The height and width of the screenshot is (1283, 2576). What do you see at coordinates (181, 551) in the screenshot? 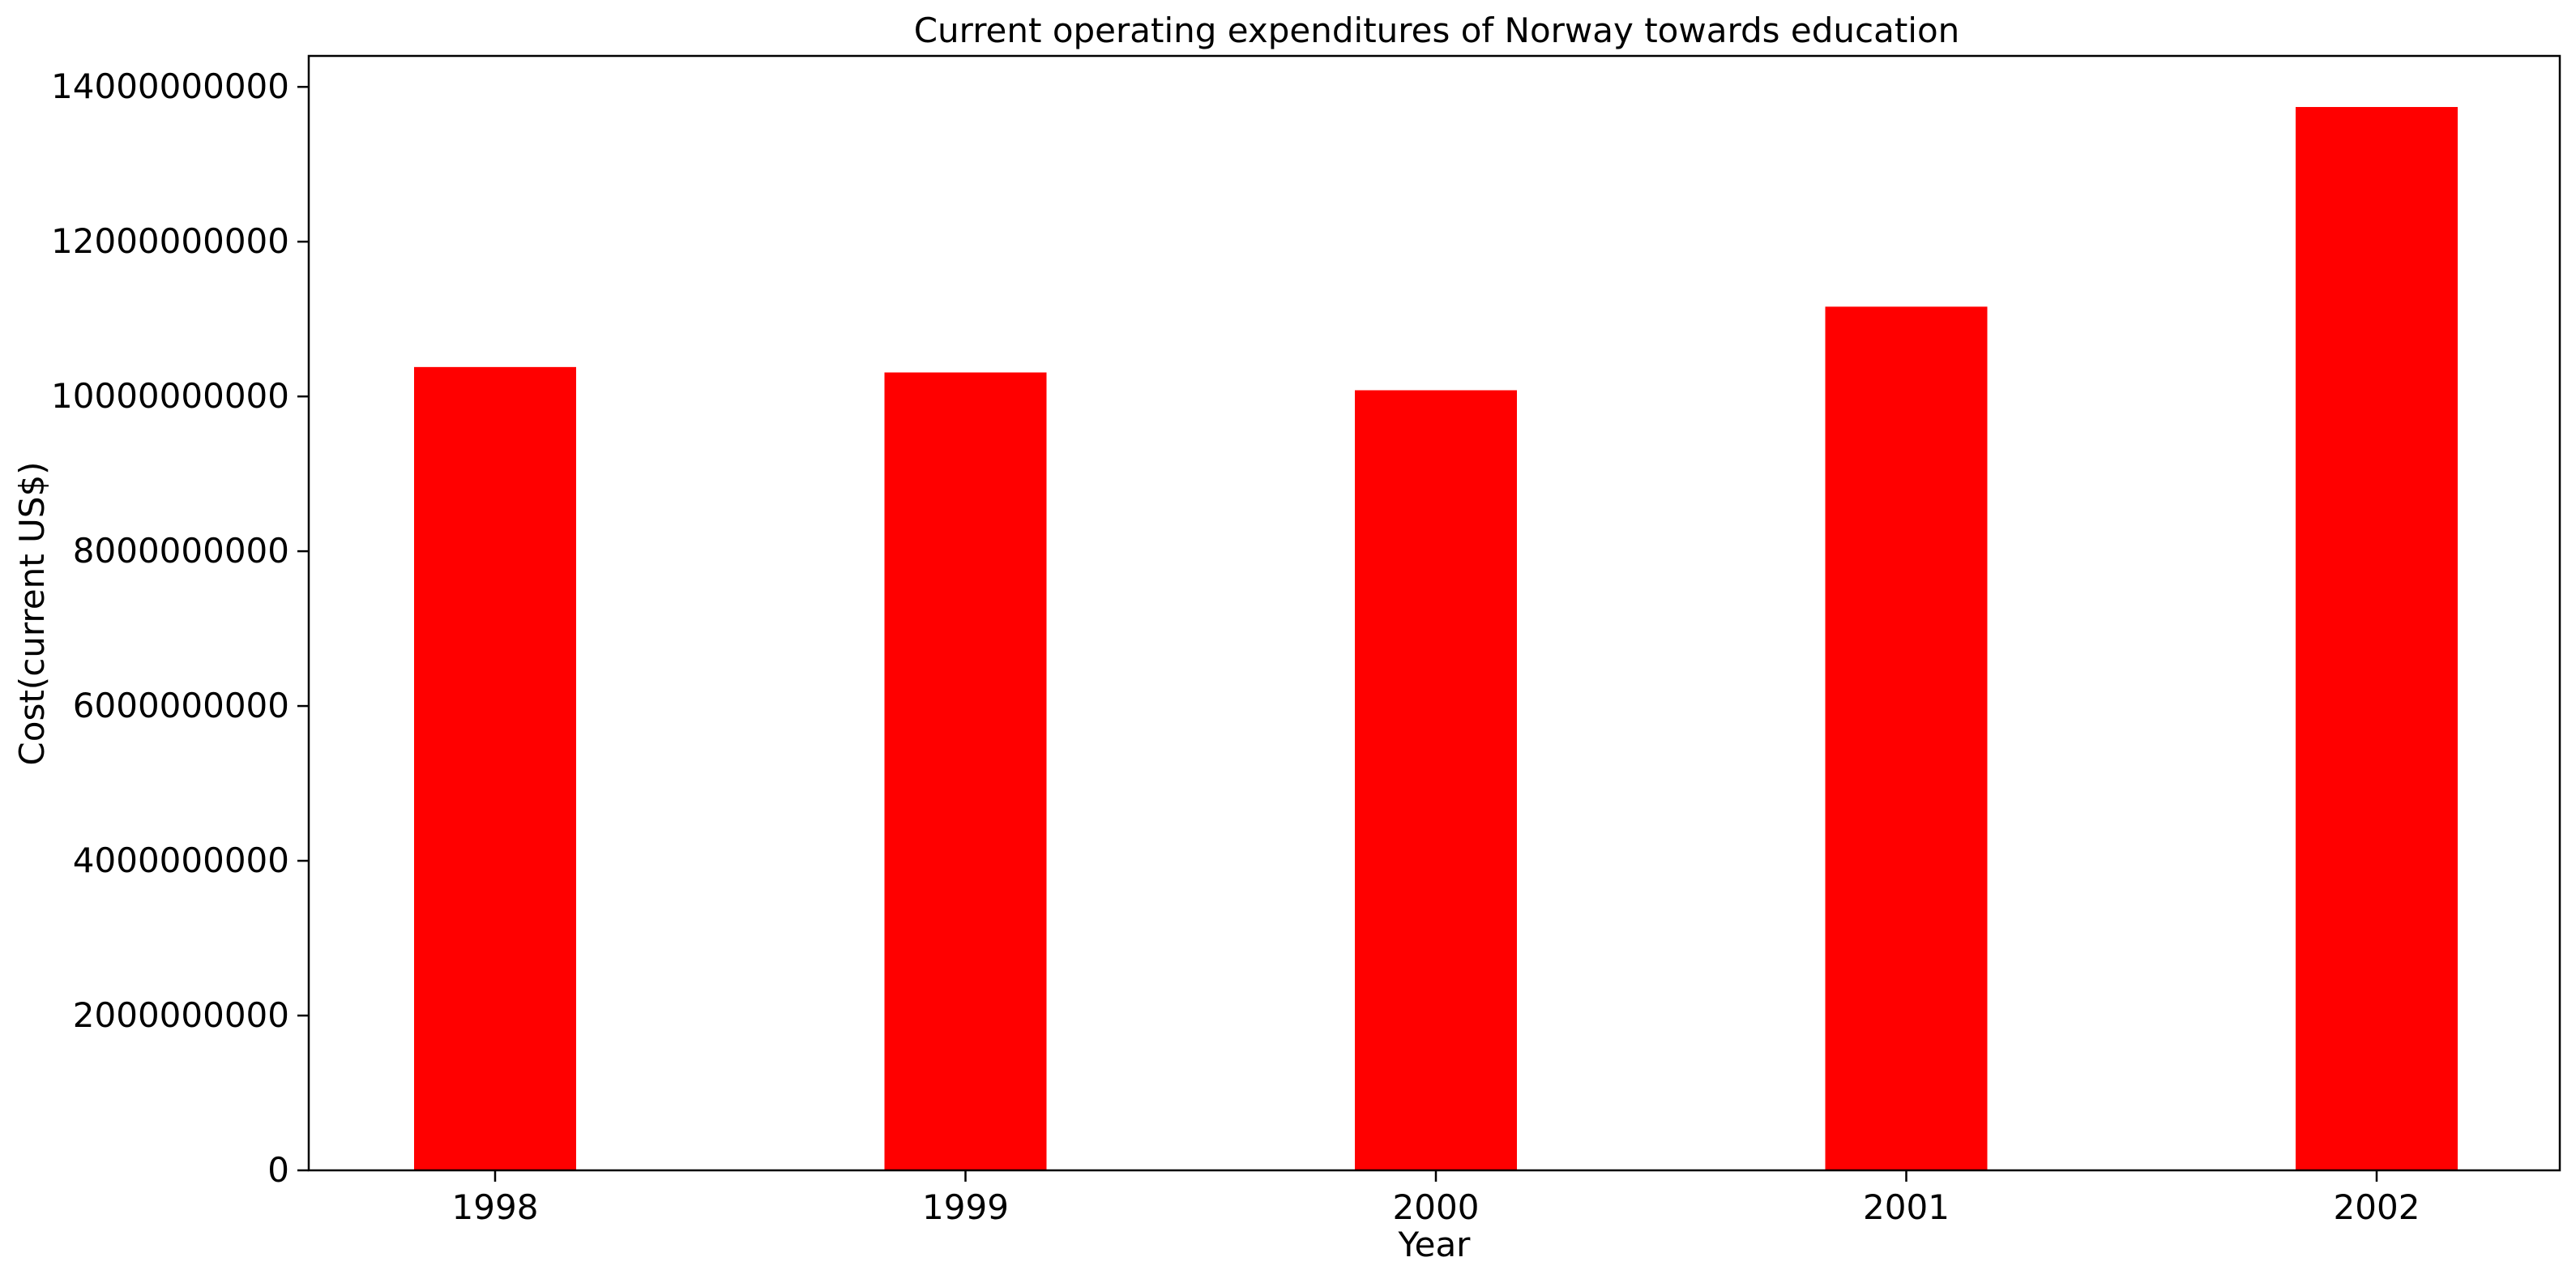
I see `y-tick-label: 8000000000` at bounding box center [181, 551].